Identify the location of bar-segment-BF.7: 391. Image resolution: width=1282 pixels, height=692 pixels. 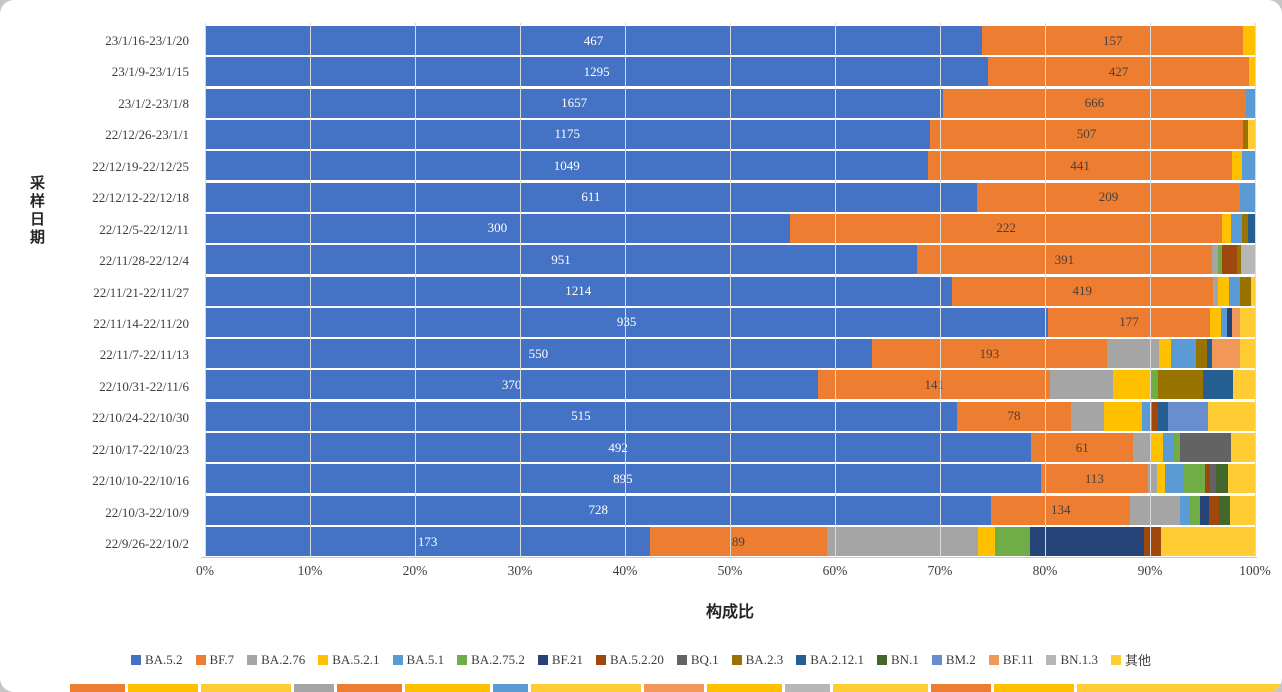
(1064, 260).